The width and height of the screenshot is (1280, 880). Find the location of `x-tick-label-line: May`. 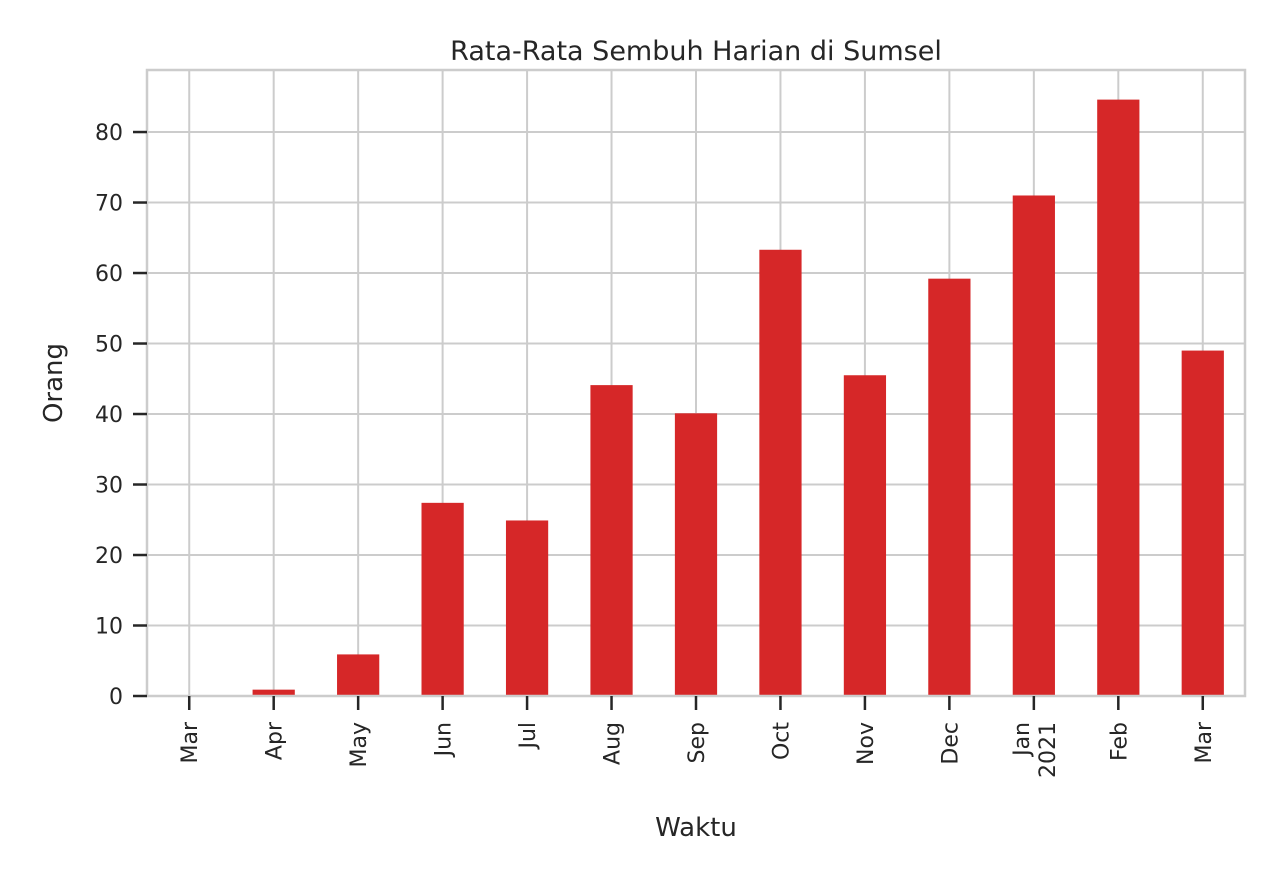

x-tick-label-line: May is located at coordinates (359, 744).